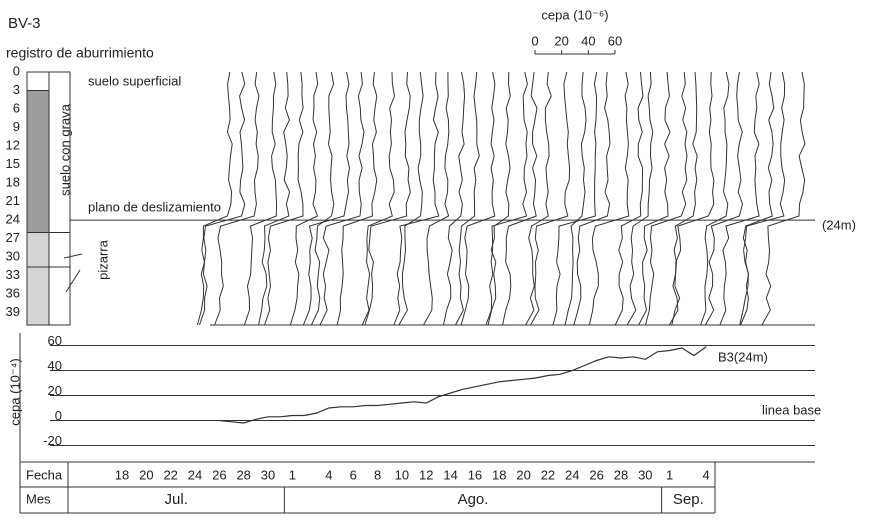  I want to click on y-tick-label: 21, so click(13, 200).